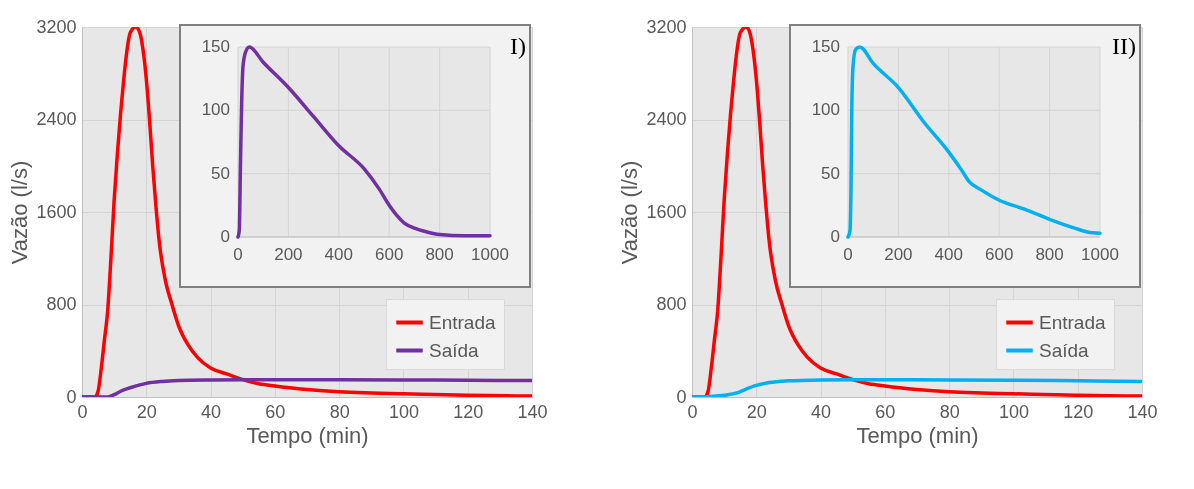 This screenshot has width=1194, height=489. Describe the element at coordinates (518, 46) in the screenshot. I see `annotation: I)` at that location.